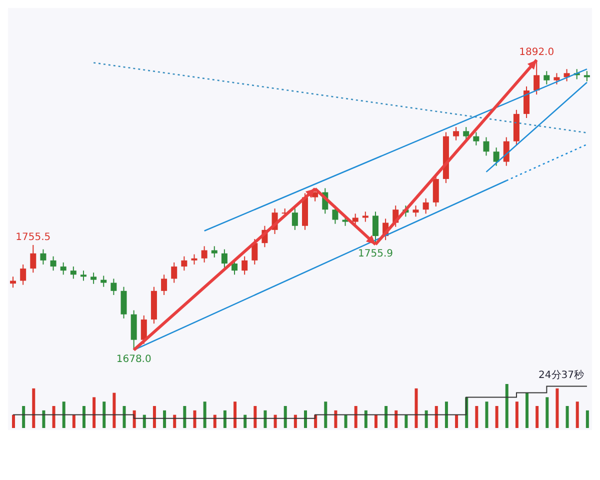 The height and width of the screenshot is (480, 600). I want to click on text: 24分37秒, so click(561, 375).